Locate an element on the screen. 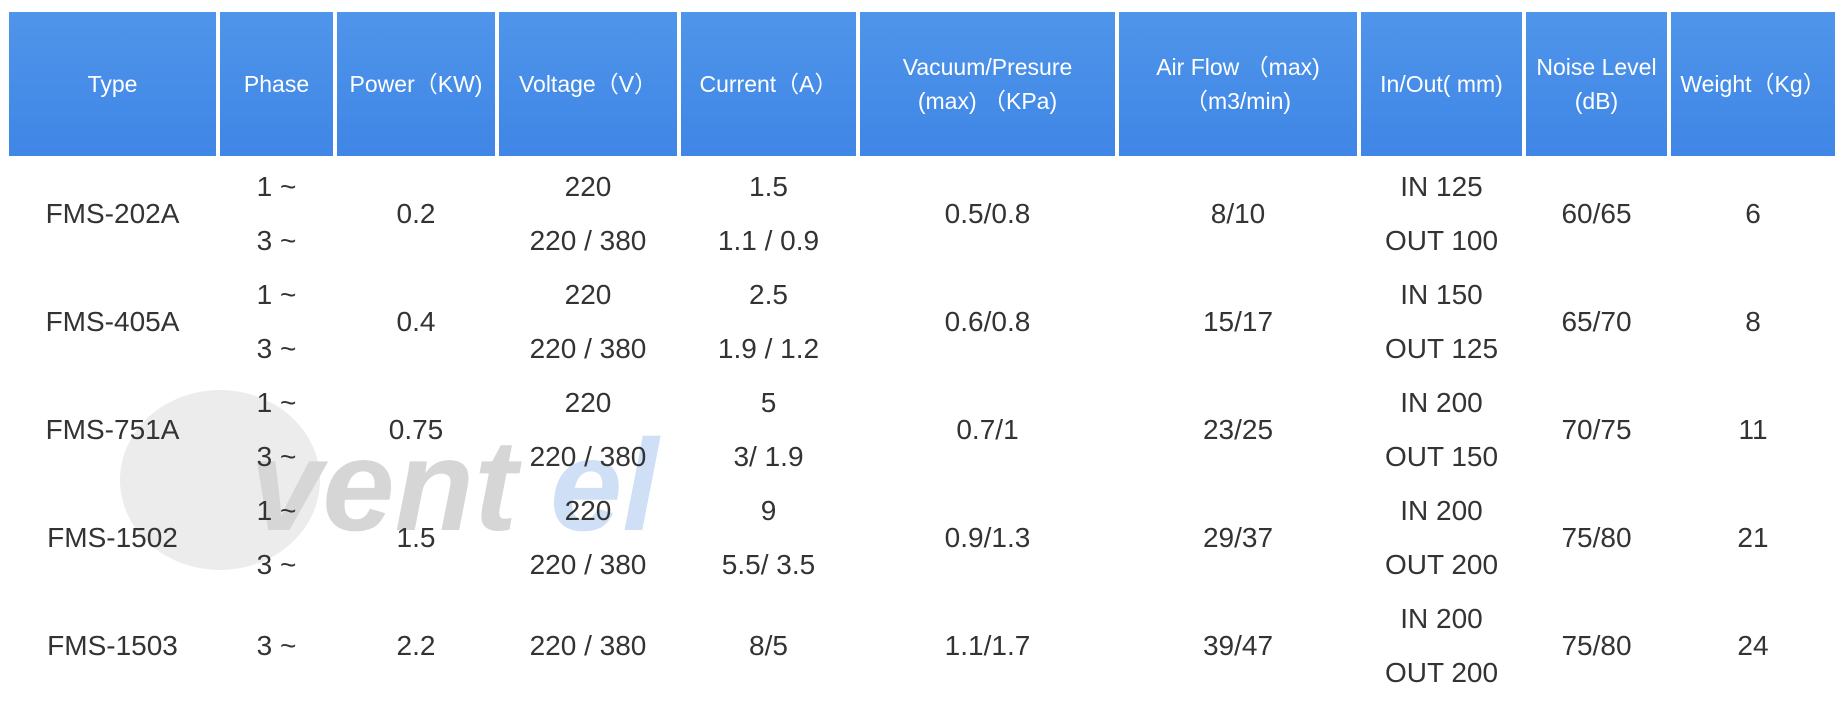 The height and width of the screenshot is (708, 1847). header-cell: Air Flow （max) （m3/min) is located at coordinates (1238, 84).